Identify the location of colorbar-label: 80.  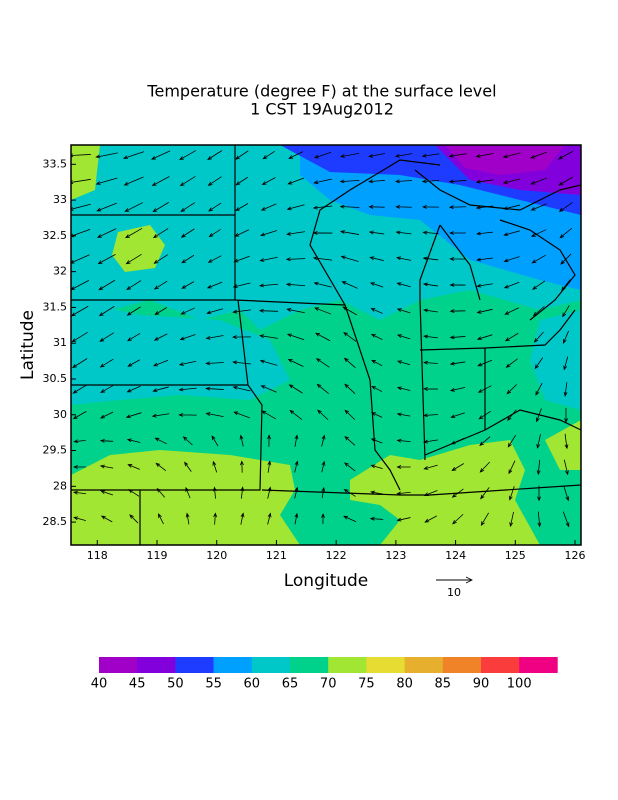
(404, 684).